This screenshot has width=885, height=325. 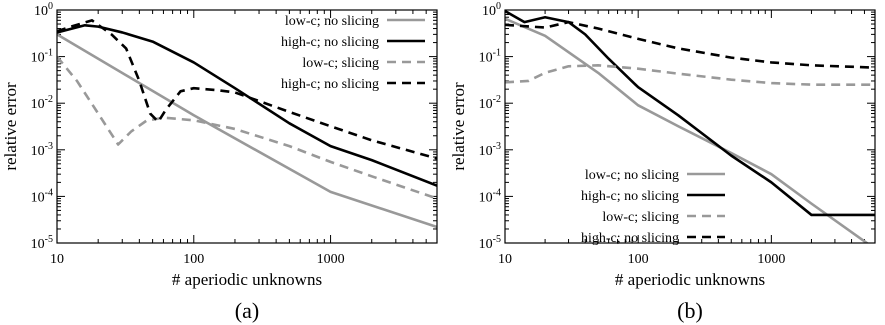 What do you see at coordinates (247, 310) in the screenshot?
I see `panel-label: (a)` at bounding box center [247, 310].